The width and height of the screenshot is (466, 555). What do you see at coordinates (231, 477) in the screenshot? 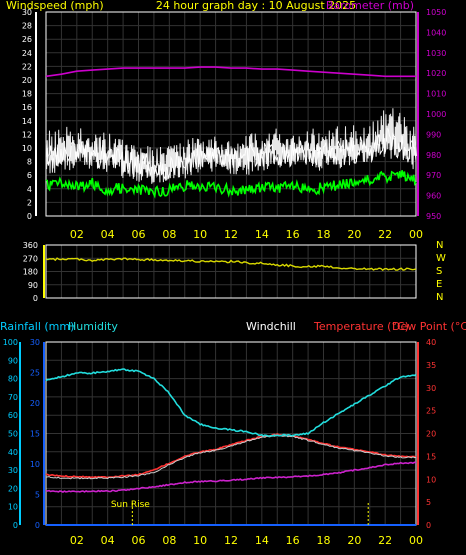
I see `series-dewpoint` at bounding box center [231, 477].